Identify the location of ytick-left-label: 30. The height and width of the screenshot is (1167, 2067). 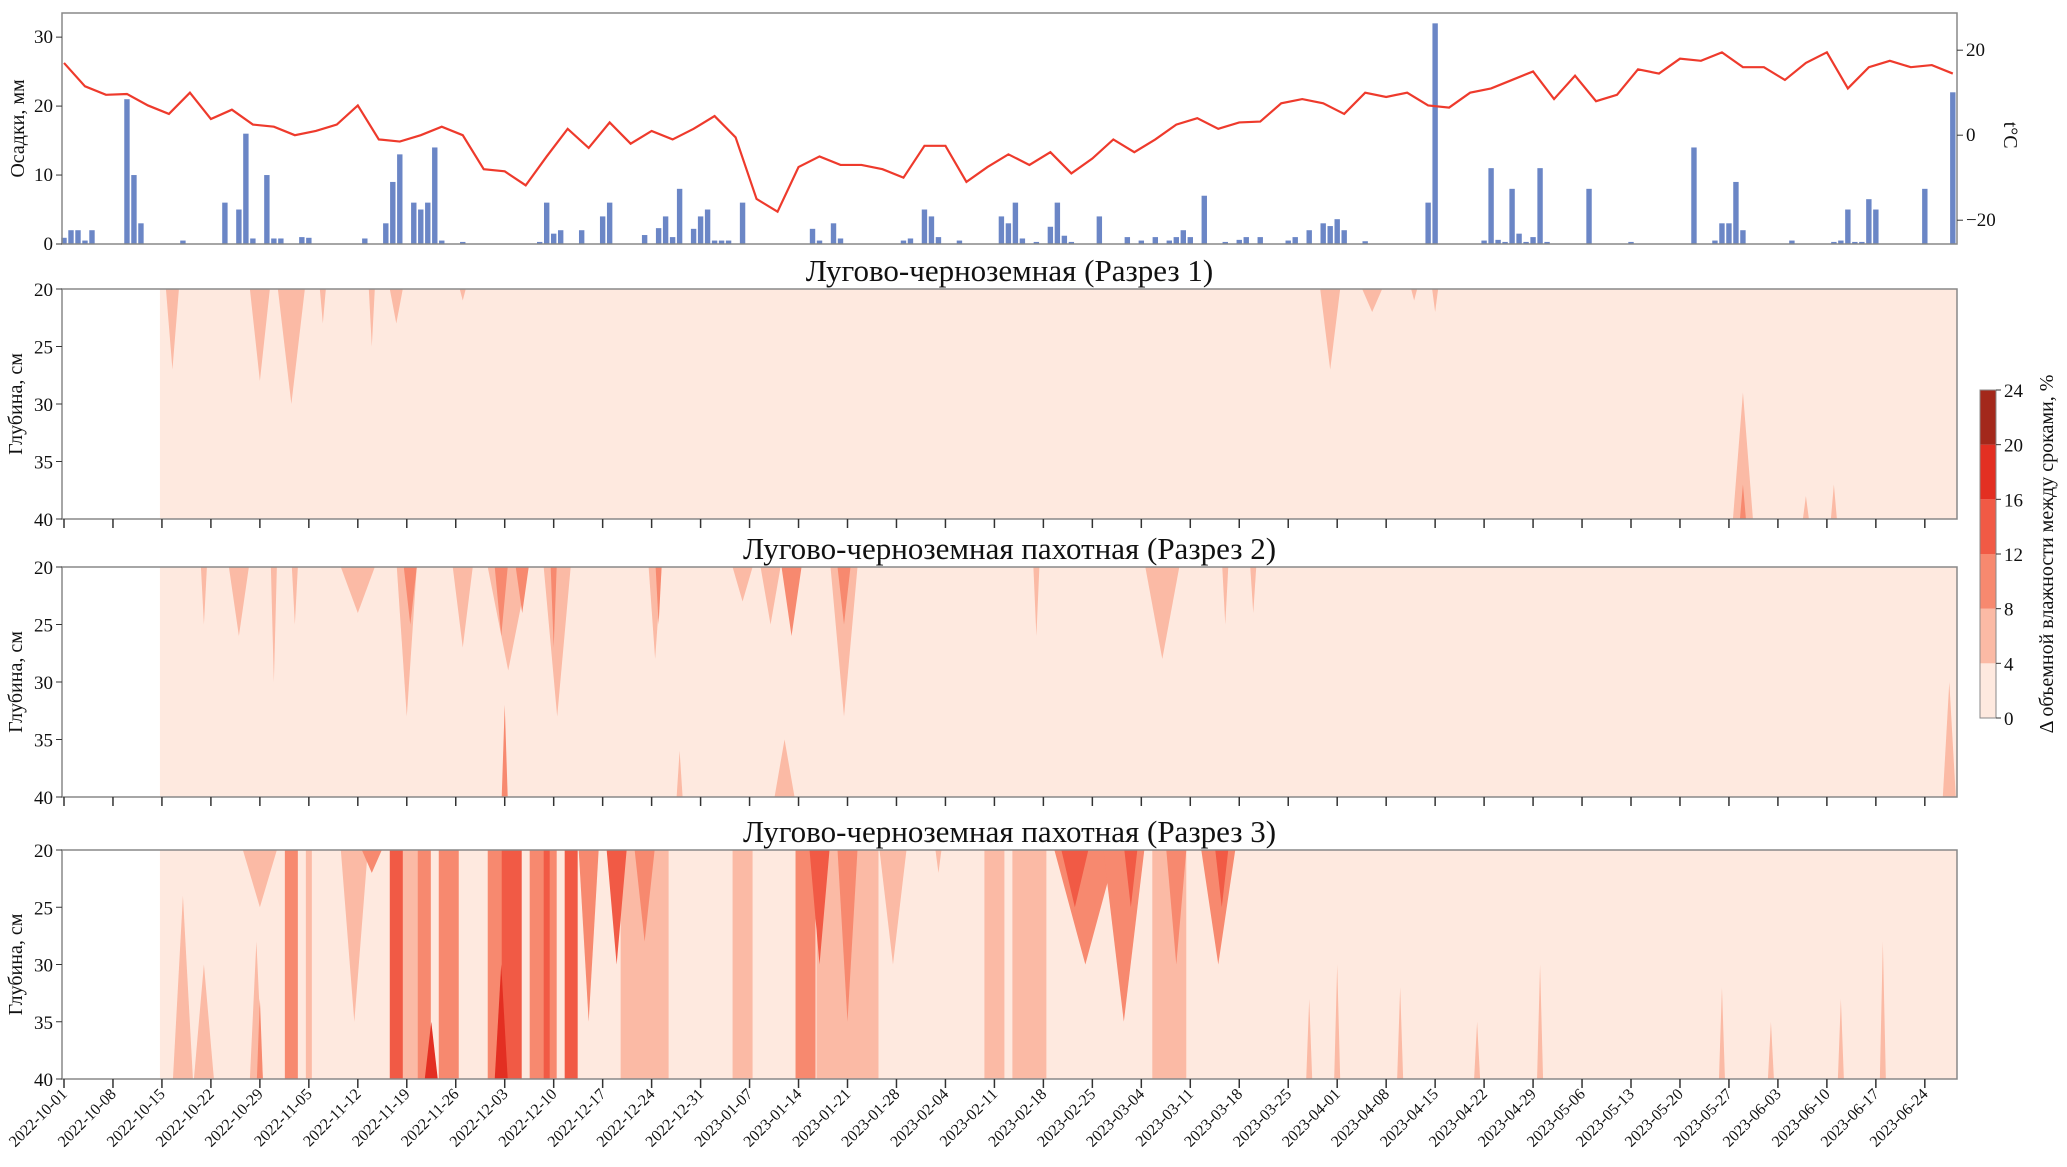
(43, 37).